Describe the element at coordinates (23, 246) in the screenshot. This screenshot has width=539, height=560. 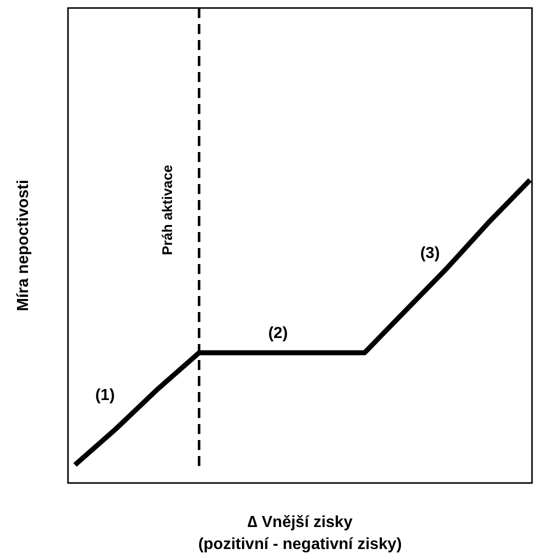
I see `y-axis-title: Míra nepoctivosti` at that location.